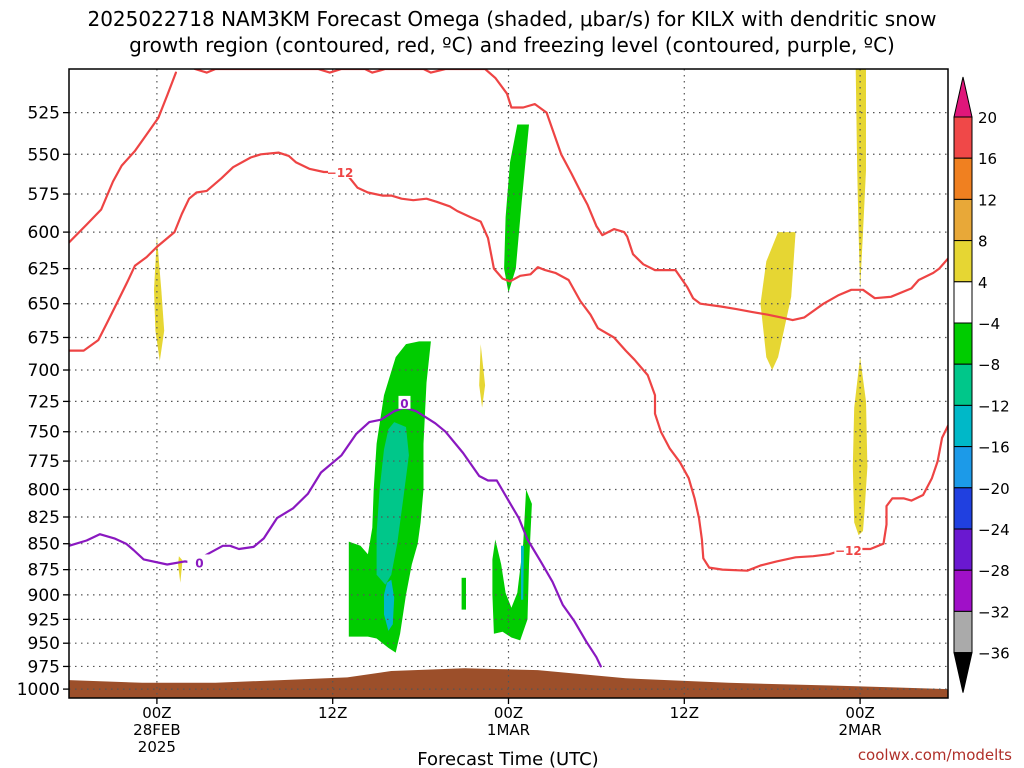 The height and width of the screenshot is (768, 1024). Describe the element at coordinates (994, 489) in the screenshot. I see `colorbar-tick-label-9: −20` at that location.